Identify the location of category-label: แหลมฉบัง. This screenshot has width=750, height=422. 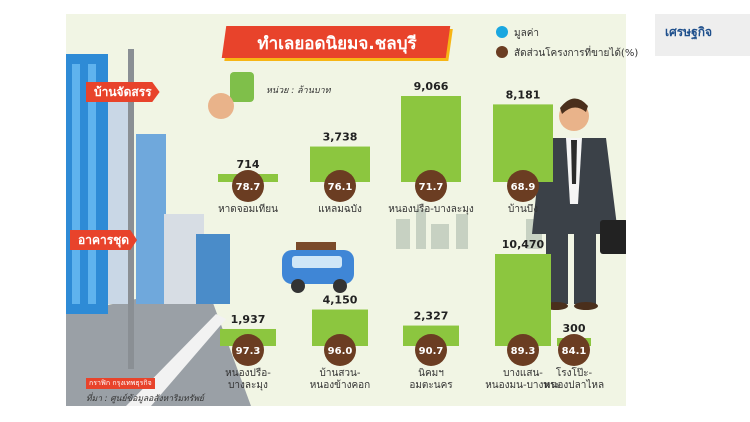
(340, 209).